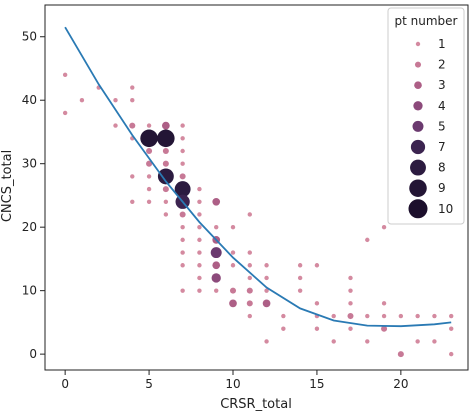 Image resolution: width=474 pixels, height=417 pixels. What do you see at coordinates (33, 354) in the screenshot?
I see `y-tick-label: 0` at bounding box center [33, 354].